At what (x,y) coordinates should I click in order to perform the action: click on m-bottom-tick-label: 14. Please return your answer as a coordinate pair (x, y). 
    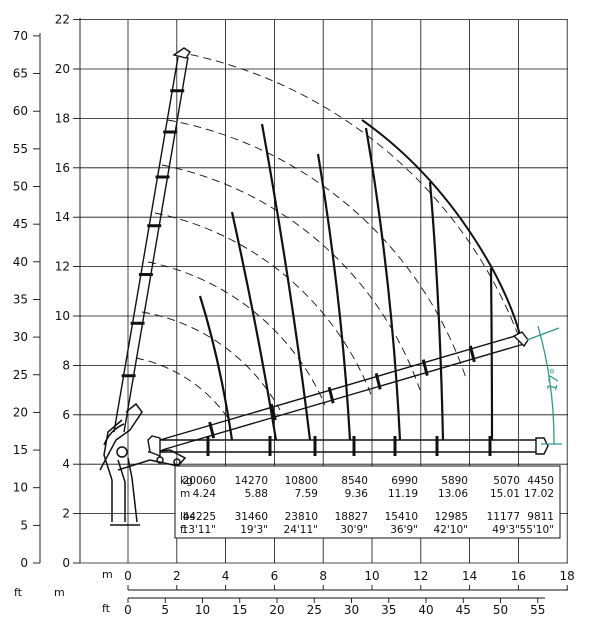
    Looking at the image, I should click on (469, 576).